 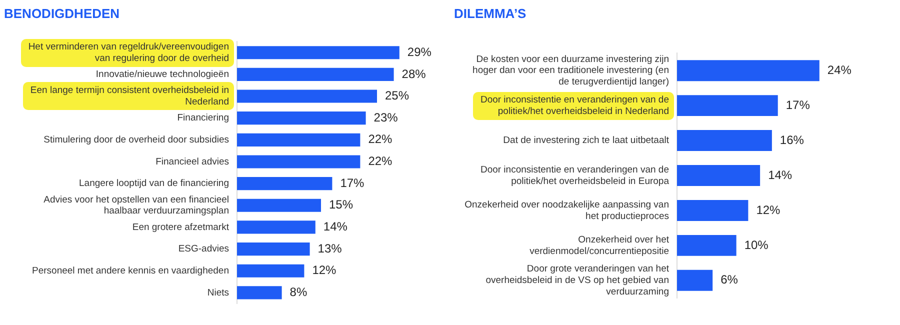 I want to click on y-tick-label: Financiering, so click(x=203, y=118).